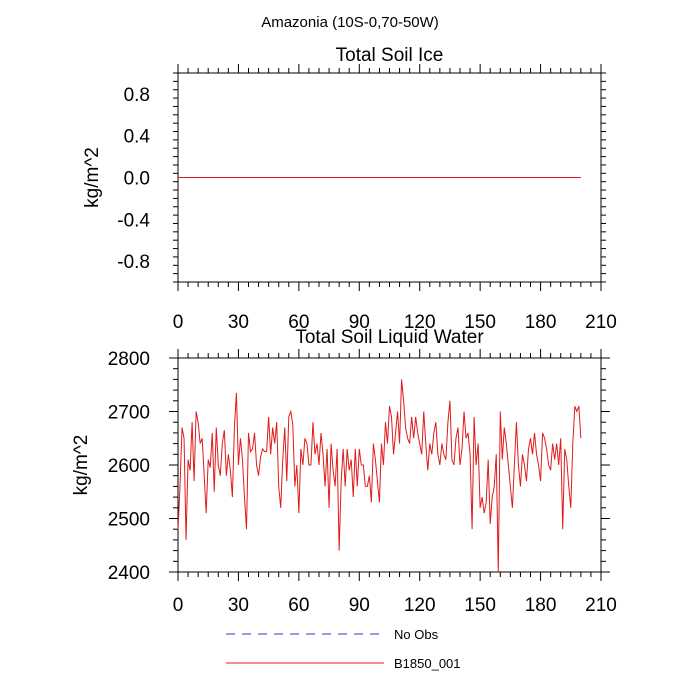 The height and width of the screenshot is (700, 700). I want to click on y-tick-label: 2700, so click(129, 413).